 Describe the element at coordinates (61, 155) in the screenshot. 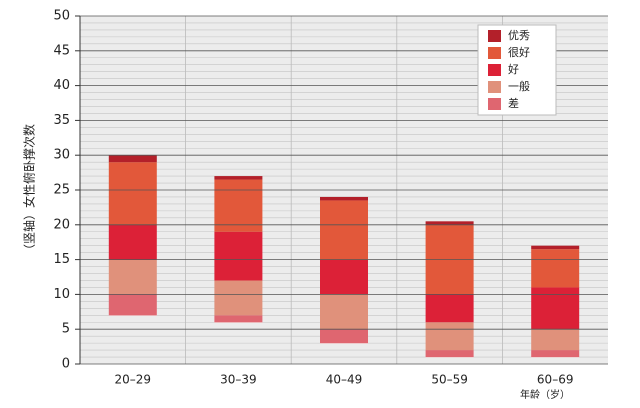

I see `y-tick-label: 30` at that location.